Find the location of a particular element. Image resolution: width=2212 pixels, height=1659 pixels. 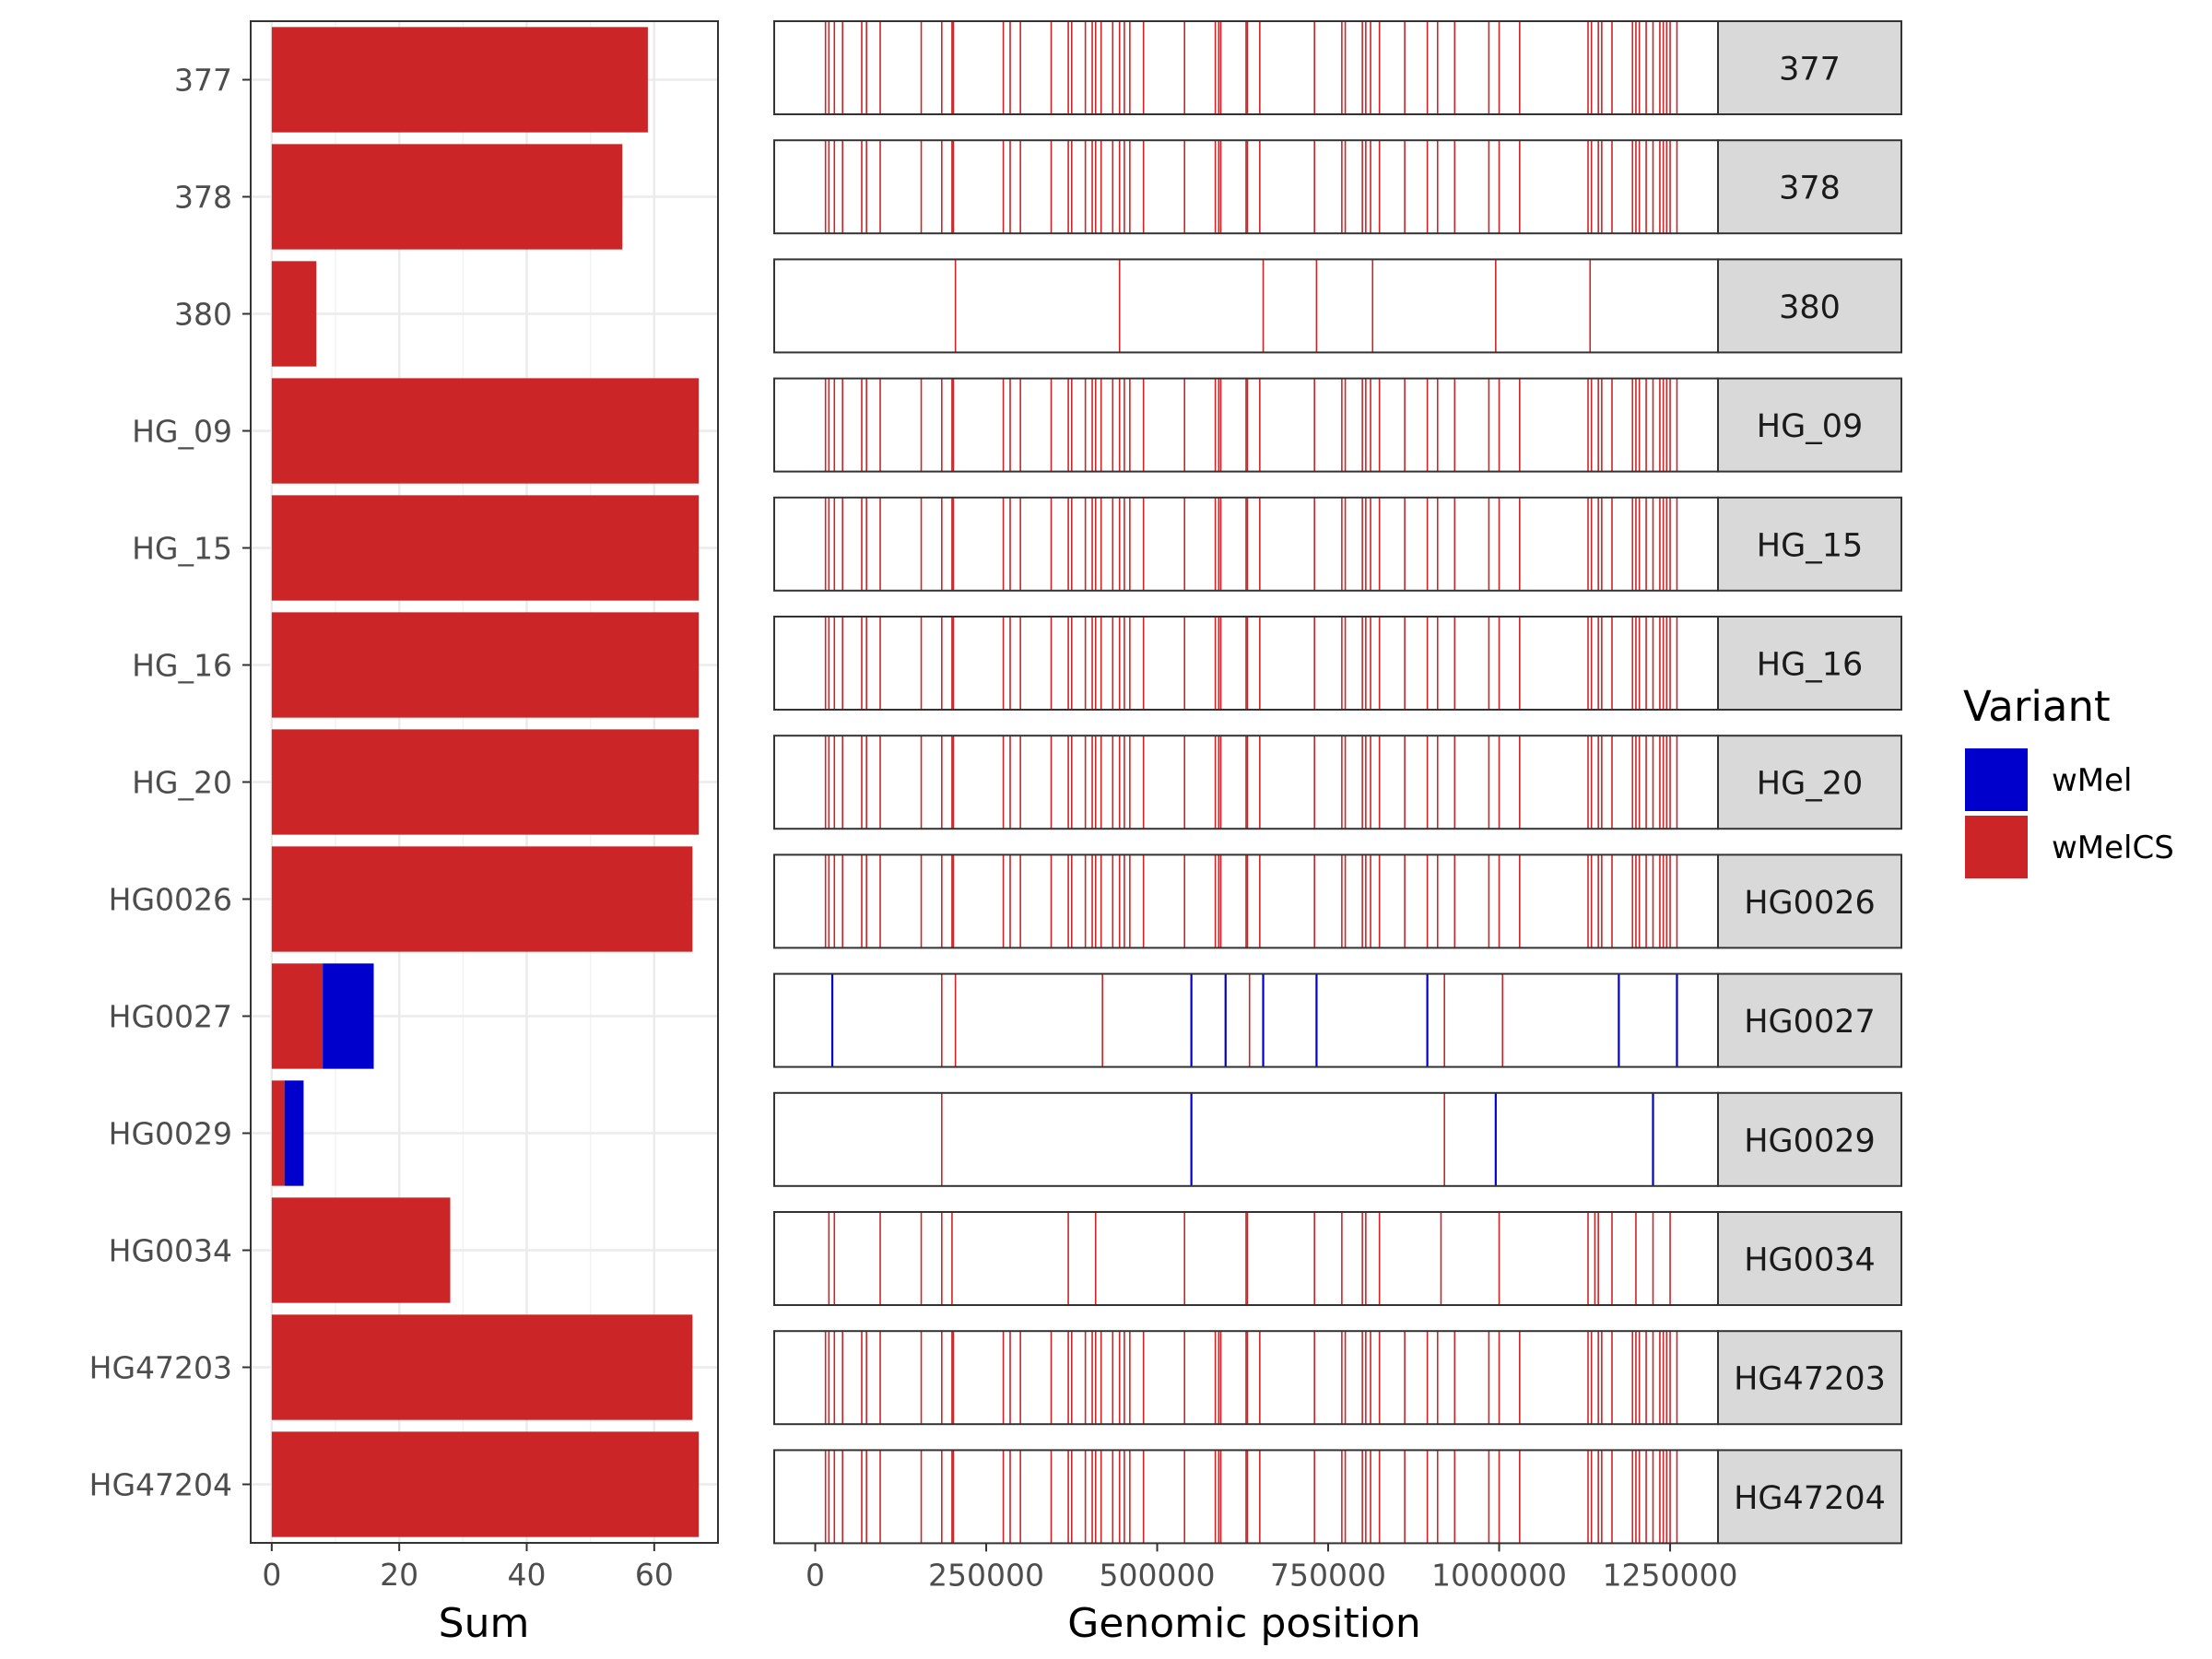

facet-strip-label: 380 is located at coordinates (1810, 307).